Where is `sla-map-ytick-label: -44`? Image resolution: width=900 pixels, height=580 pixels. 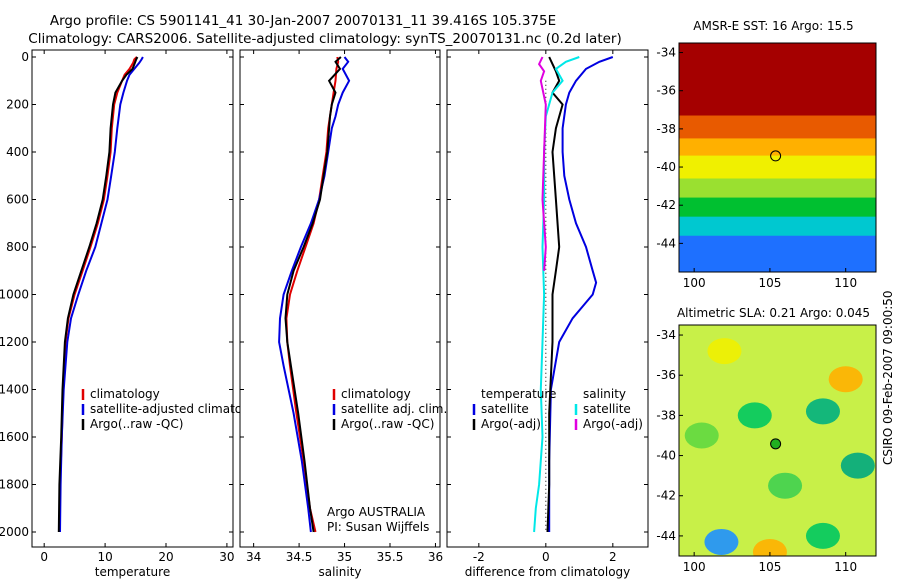 sla-map-ytick-label: -44 is located at coordinates (666, 536).